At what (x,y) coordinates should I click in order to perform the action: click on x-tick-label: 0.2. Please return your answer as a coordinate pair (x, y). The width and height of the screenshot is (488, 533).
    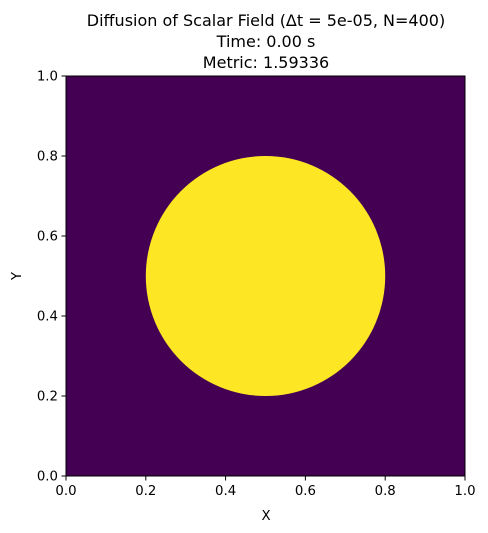
    Looking at the image, I should click on (145, 491).